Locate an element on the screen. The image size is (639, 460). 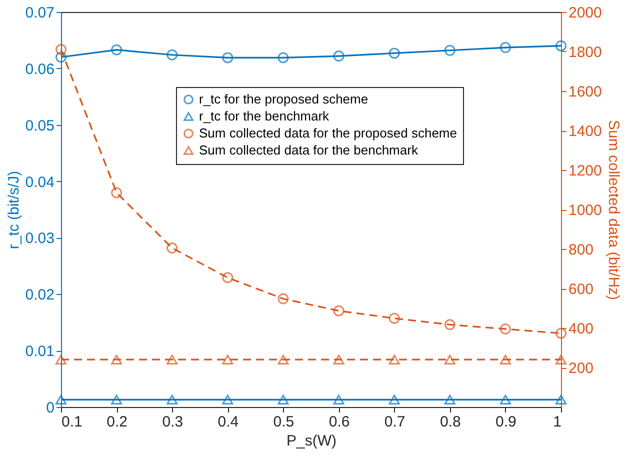
y2-tick-label: 1200 is located at coordinates (585, 171).